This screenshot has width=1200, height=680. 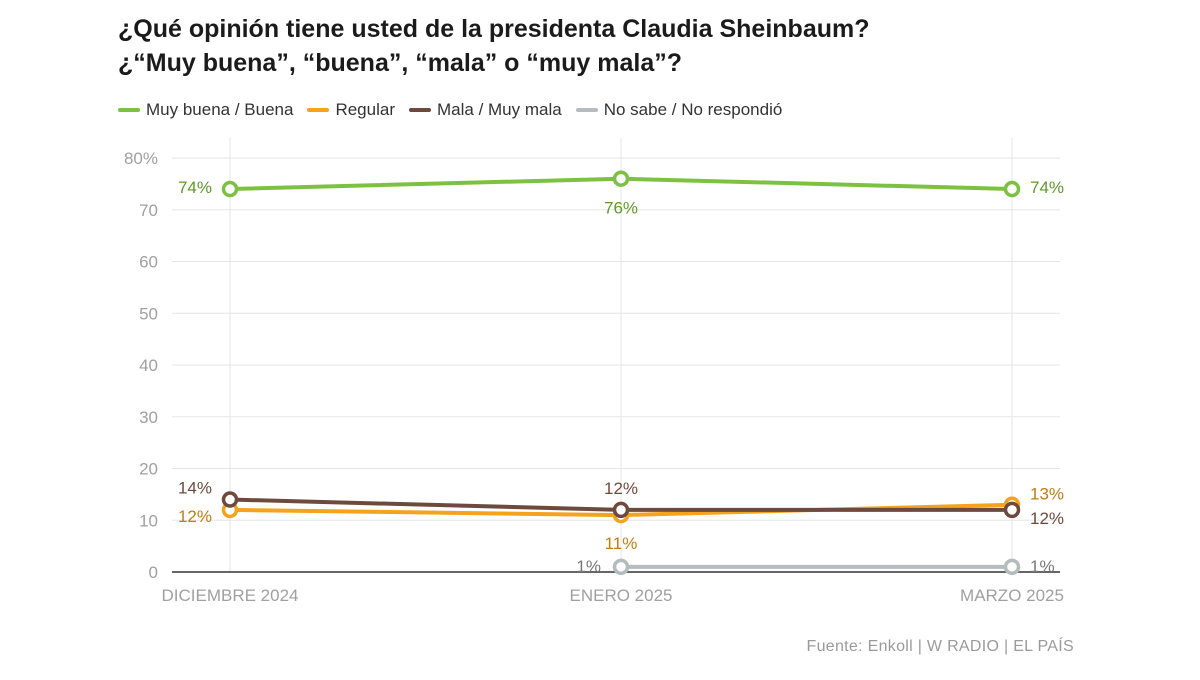 What do you see at coordinates (148, 417) in the screenshot?
I see `y-tick-label: 30` at bounding box center [148, 417].